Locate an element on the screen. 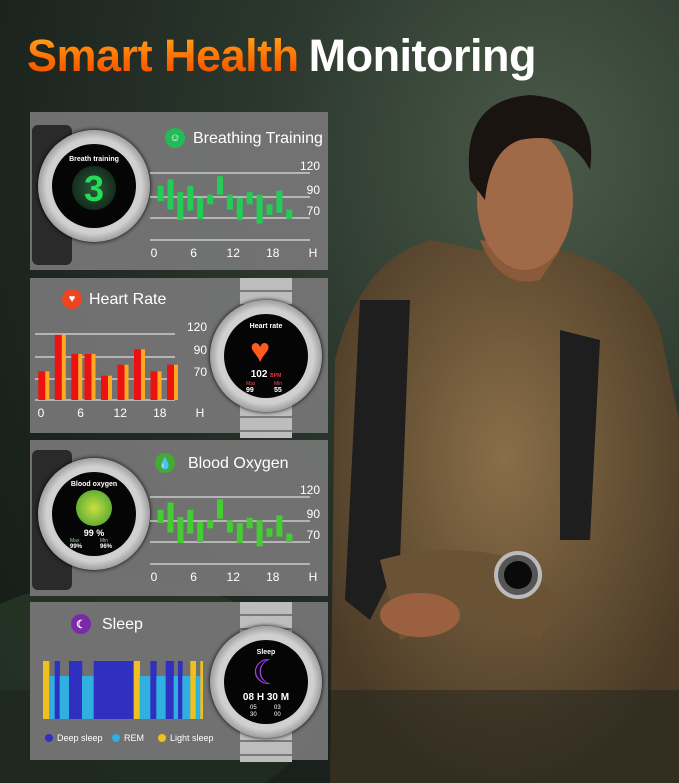 The height and width of the screenshot is (783, 679). breathing-icon: ☺ is located at coordinates (175, 138).